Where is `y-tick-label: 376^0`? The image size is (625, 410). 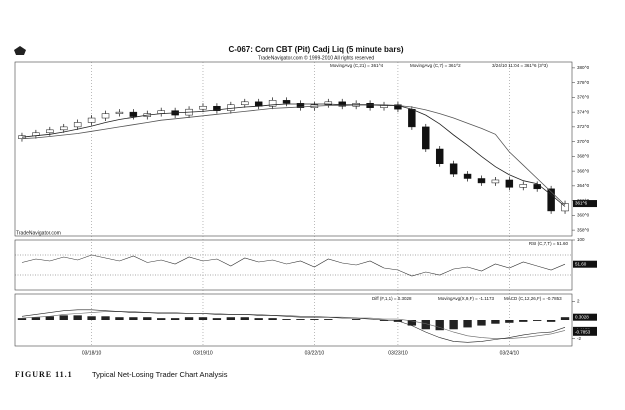
y-tick-label: 376^0 is located at coordinates (583, 97).